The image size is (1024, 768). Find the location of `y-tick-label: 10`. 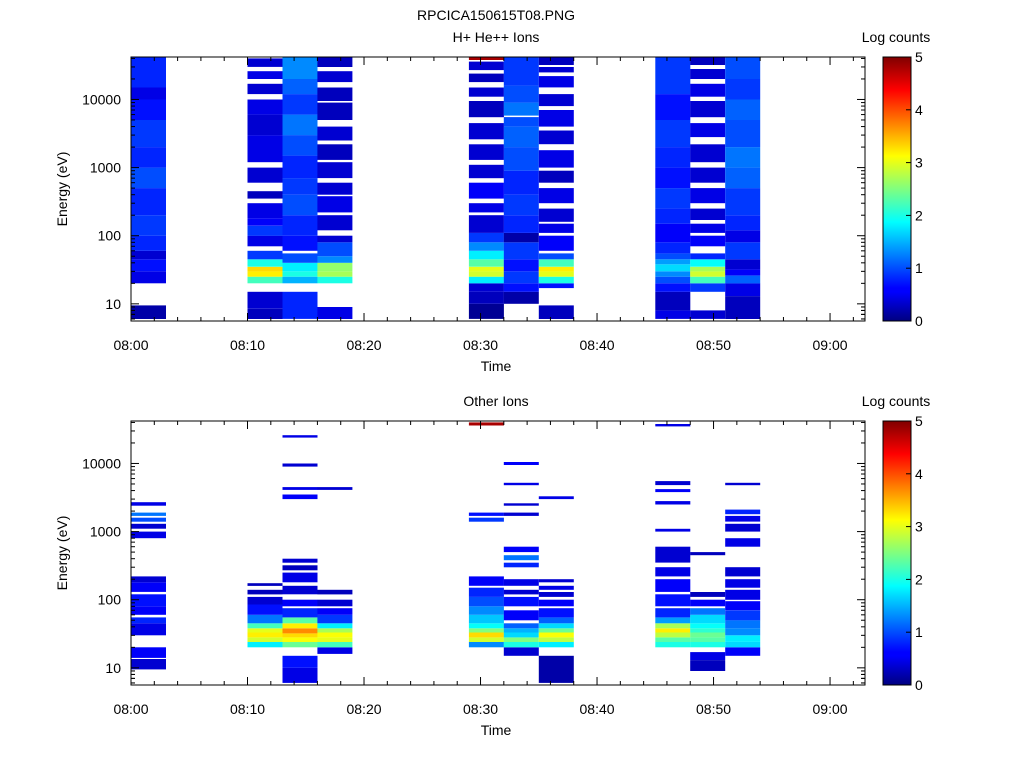

y-tick-label: 10 is located at coordinates (113, 668).